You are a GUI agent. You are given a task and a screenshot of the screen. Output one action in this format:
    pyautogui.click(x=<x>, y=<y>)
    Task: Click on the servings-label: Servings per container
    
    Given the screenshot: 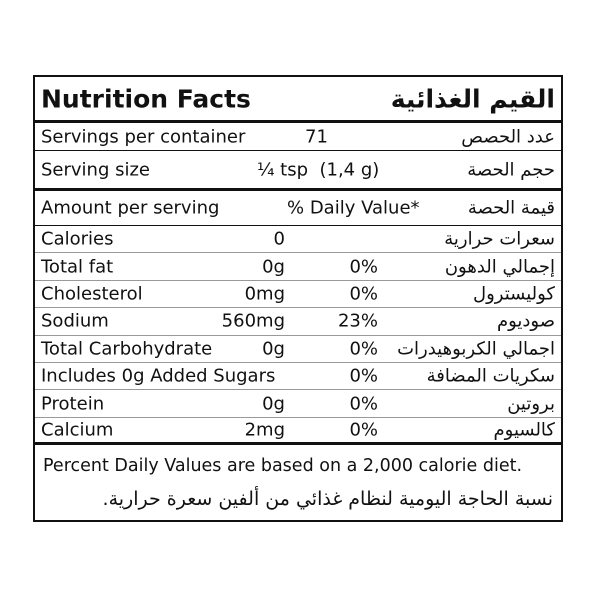 What is the action you would take?
    pyautogui.click(x=143, y=136)
    